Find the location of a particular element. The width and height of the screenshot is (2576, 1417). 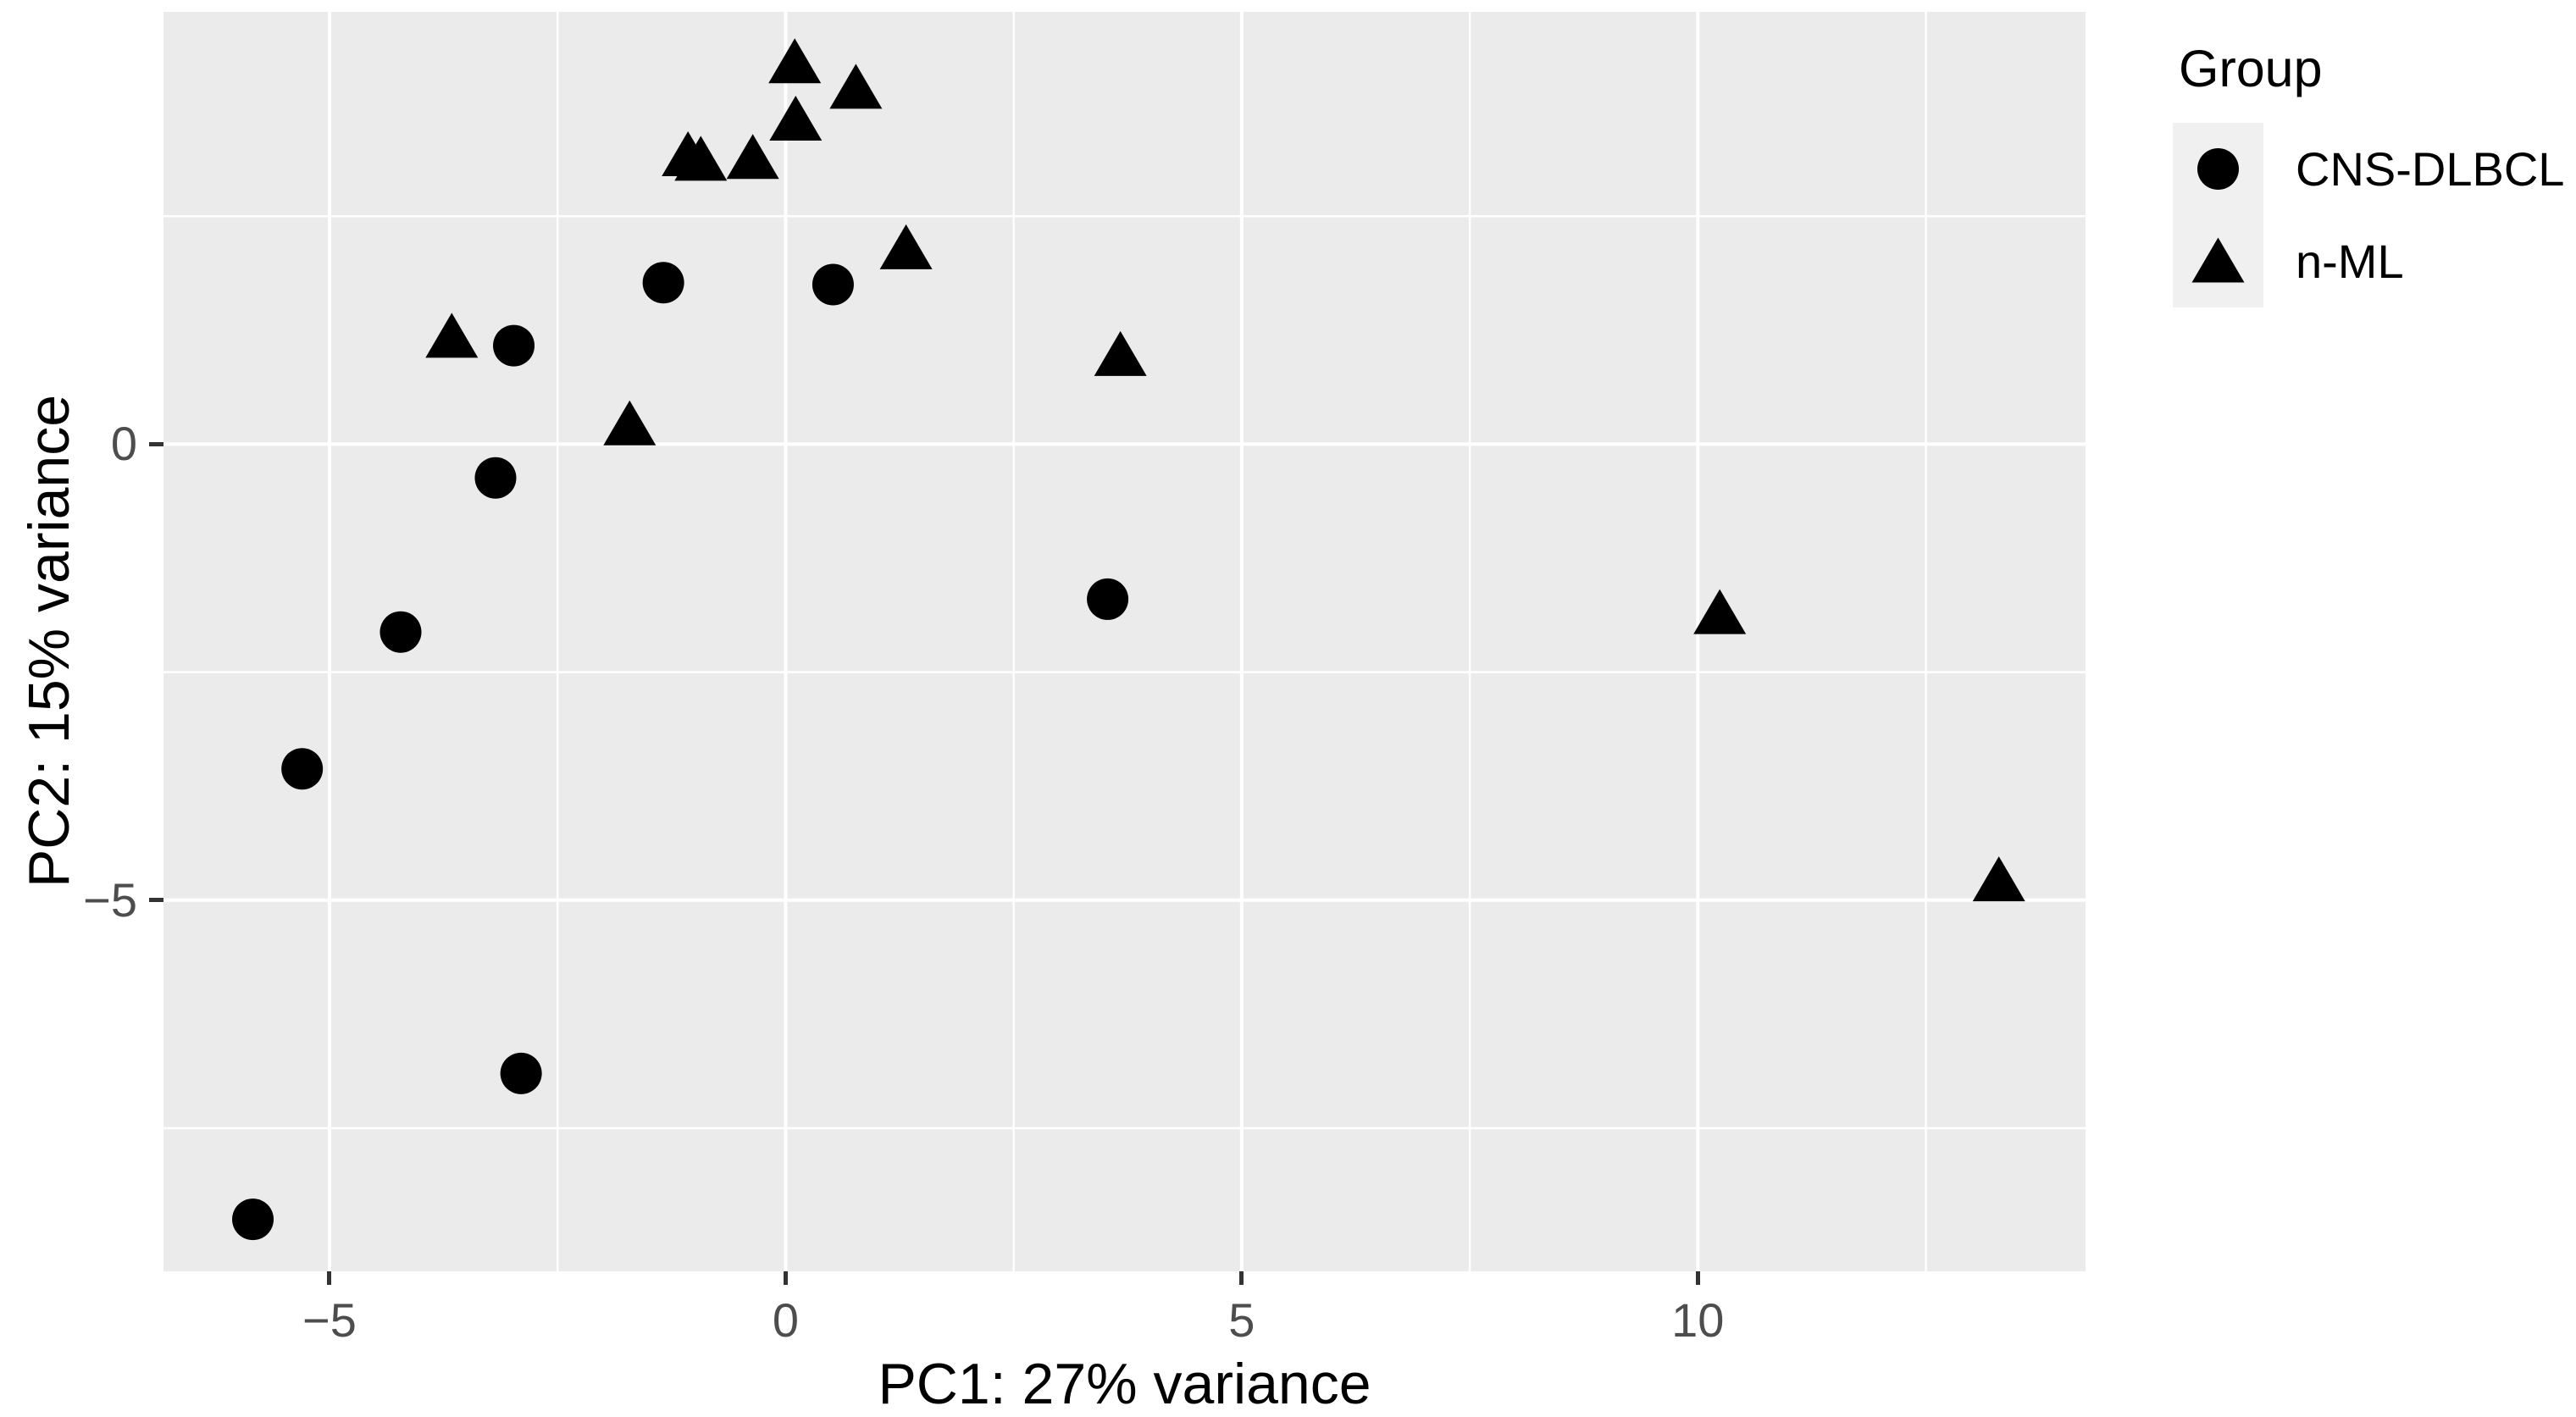

legend-title: Group is located at coordinates (2251, 68).